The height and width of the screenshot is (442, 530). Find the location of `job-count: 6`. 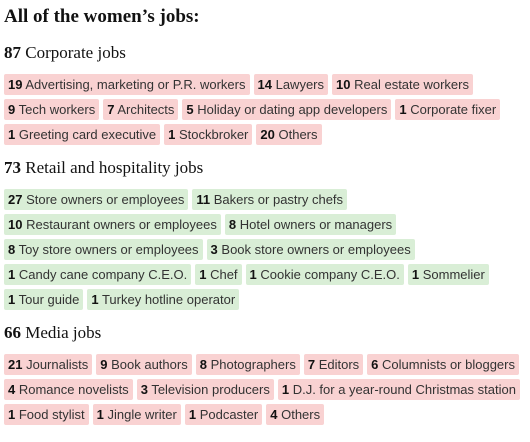

job-count: 6 is located at coordinates (375, 364).